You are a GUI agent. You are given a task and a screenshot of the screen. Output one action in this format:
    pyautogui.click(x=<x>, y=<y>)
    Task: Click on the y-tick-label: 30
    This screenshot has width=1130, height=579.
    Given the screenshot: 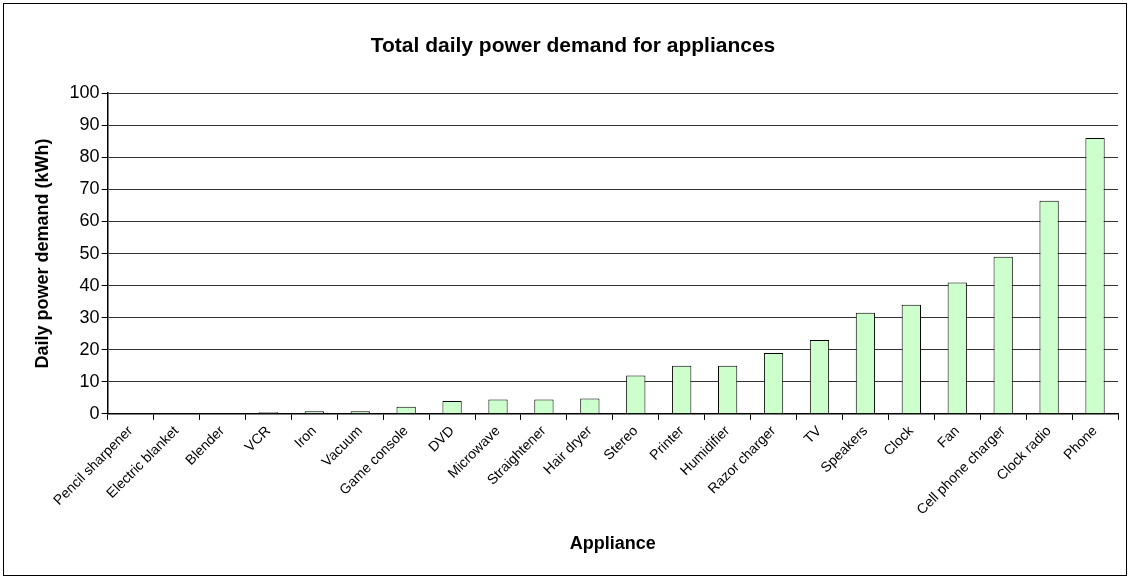 What is the action you would take?
    pyautogui.click(x=89, y=316)
    